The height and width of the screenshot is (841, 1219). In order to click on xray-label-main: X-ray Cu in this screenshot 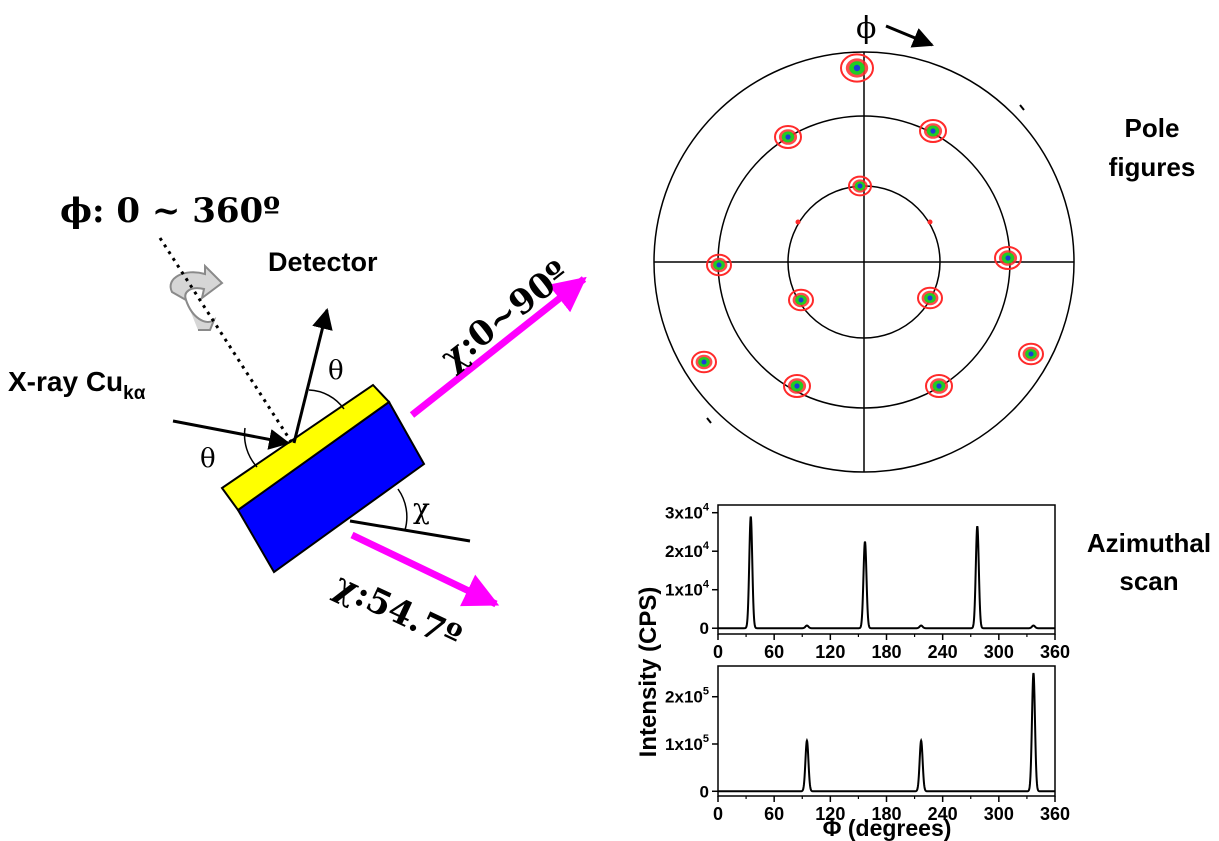, I will do `click(65, 381)`.